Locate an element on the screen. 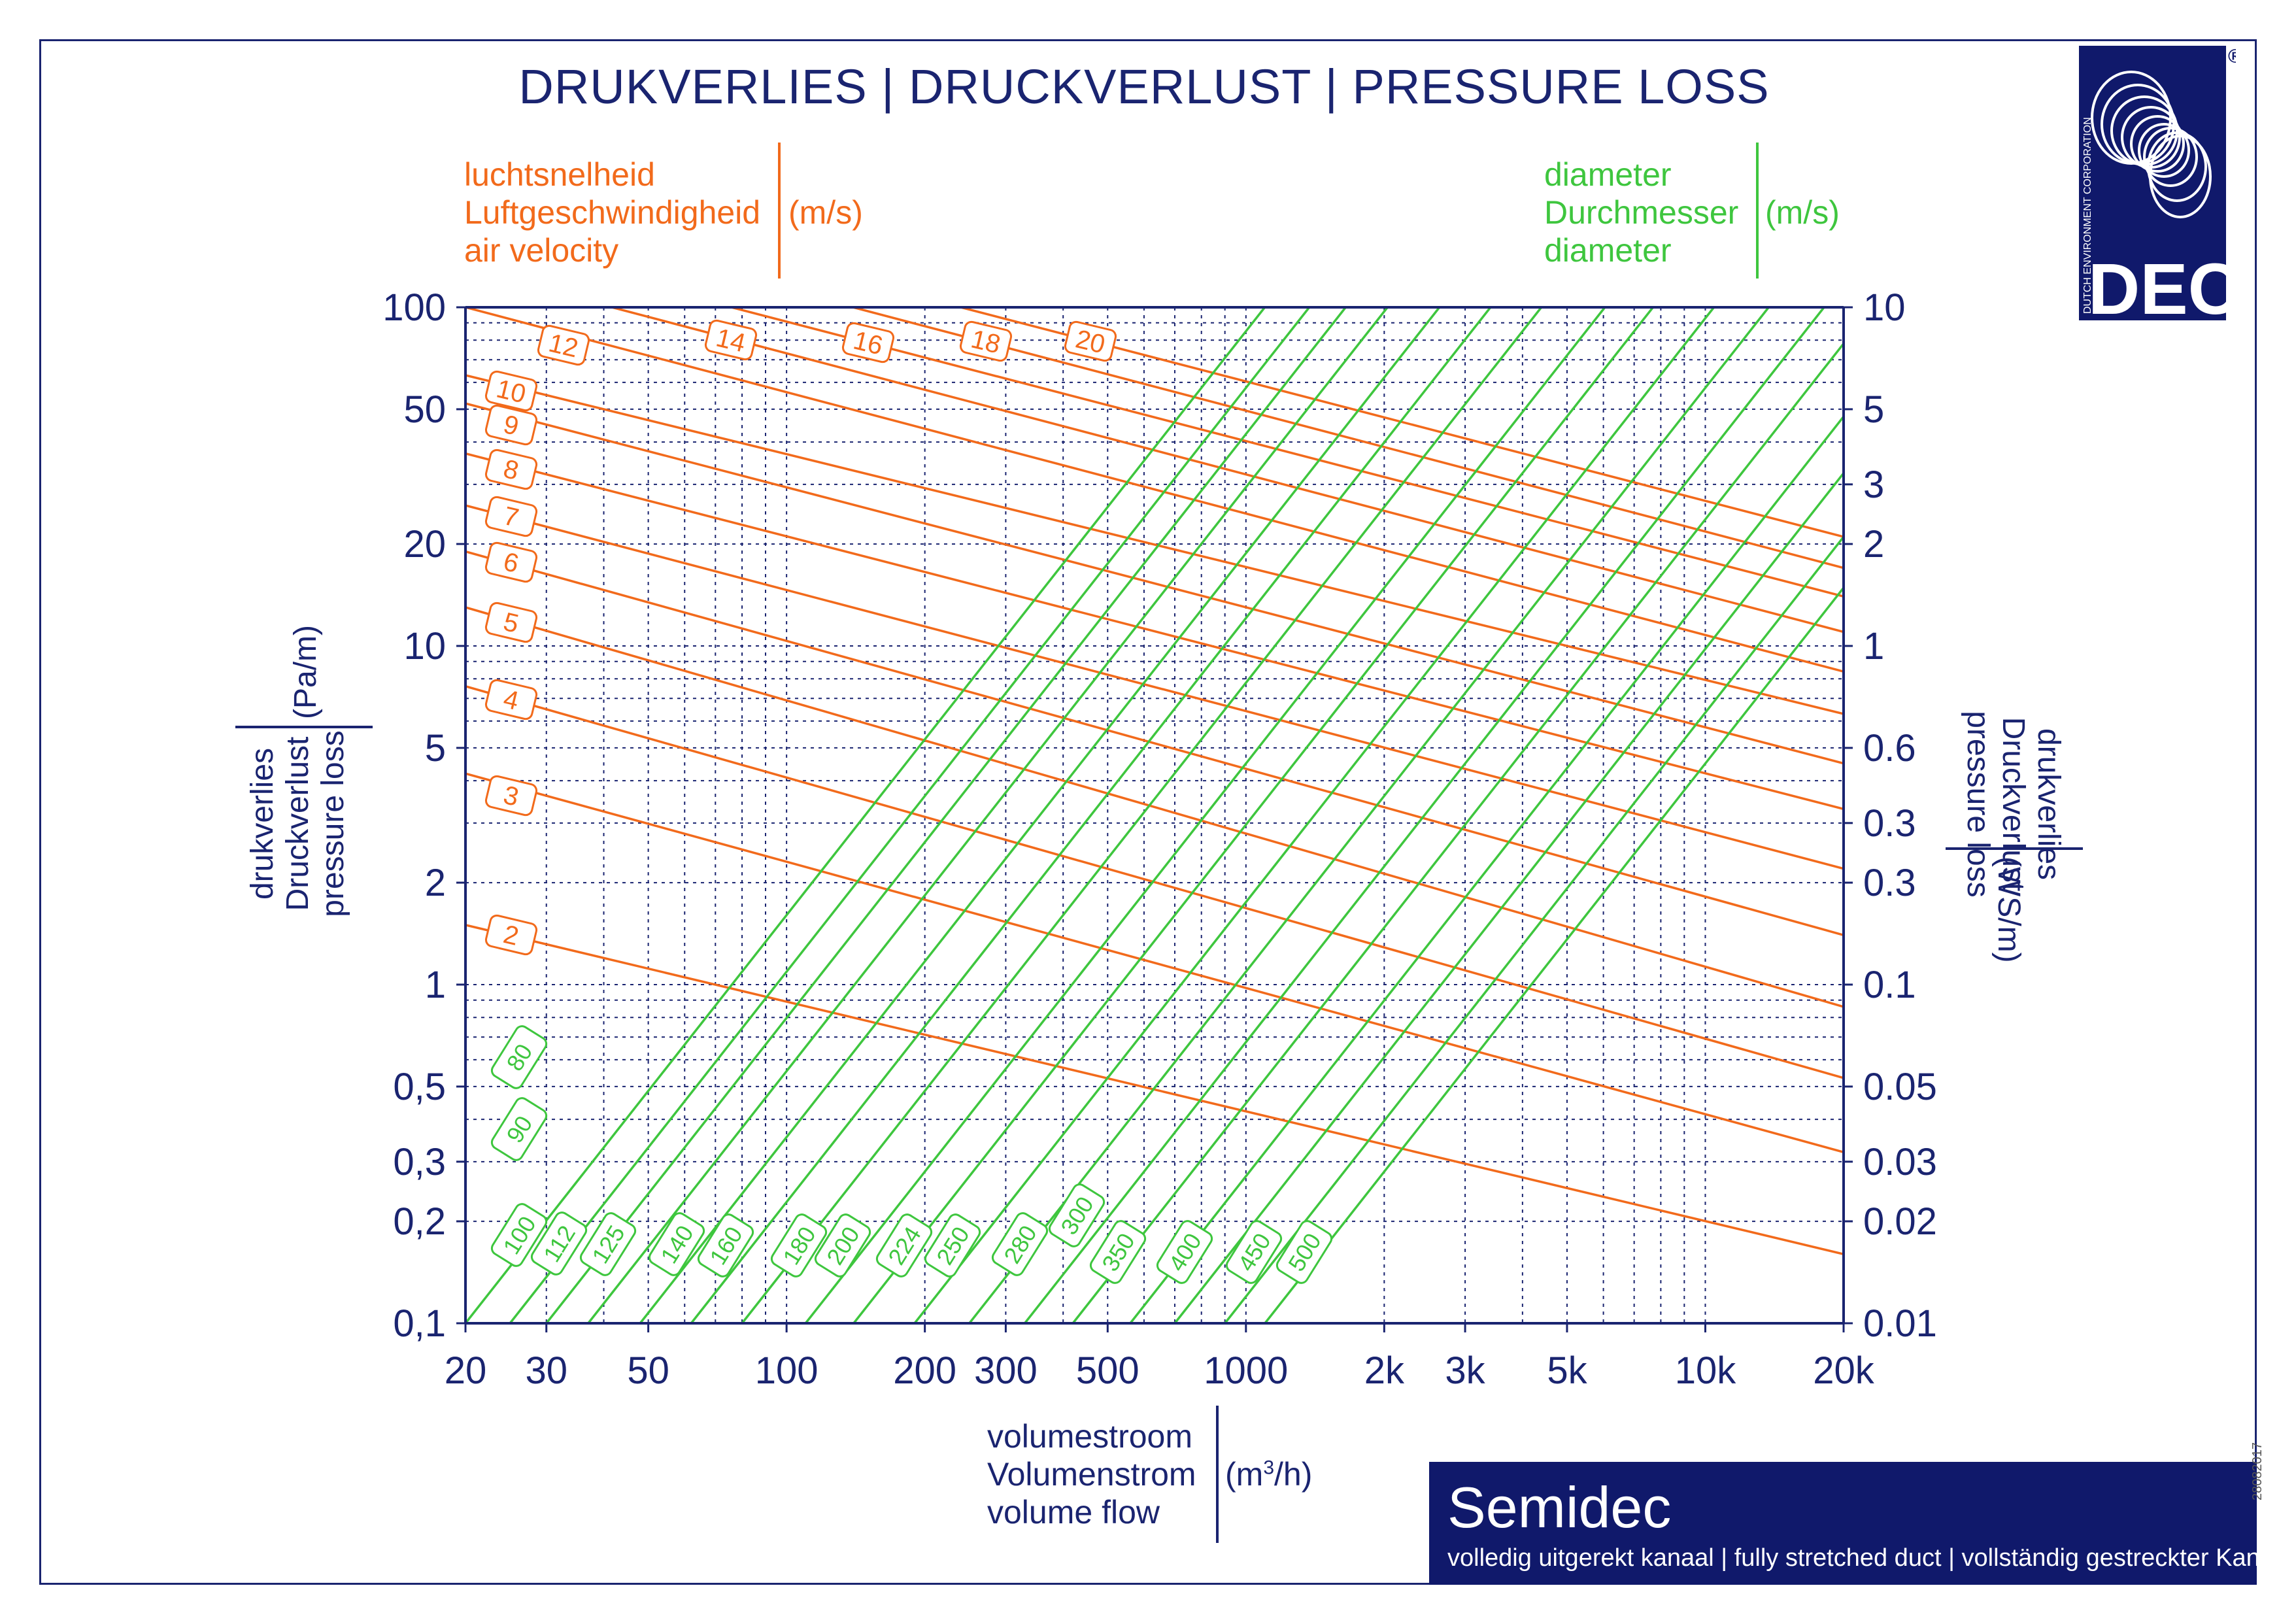 The width and height of the screenshot is (2296, 1624). velocity-label-text: 16 is located at coordinates (869, 343).